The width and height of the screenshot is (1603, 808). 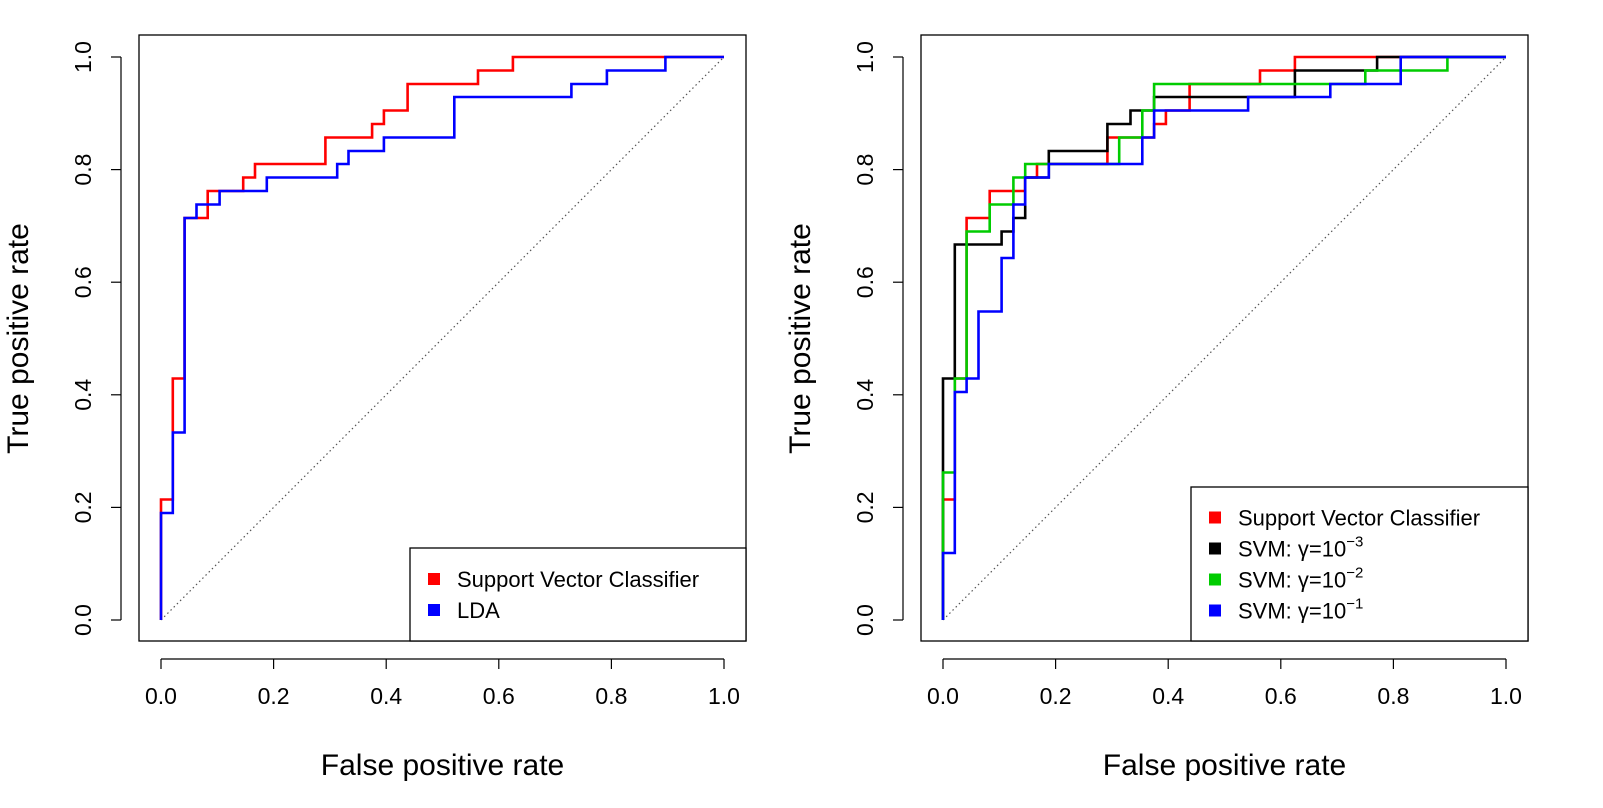 I want to click on legend-label-2: LDA, so click(x=478, y=610).